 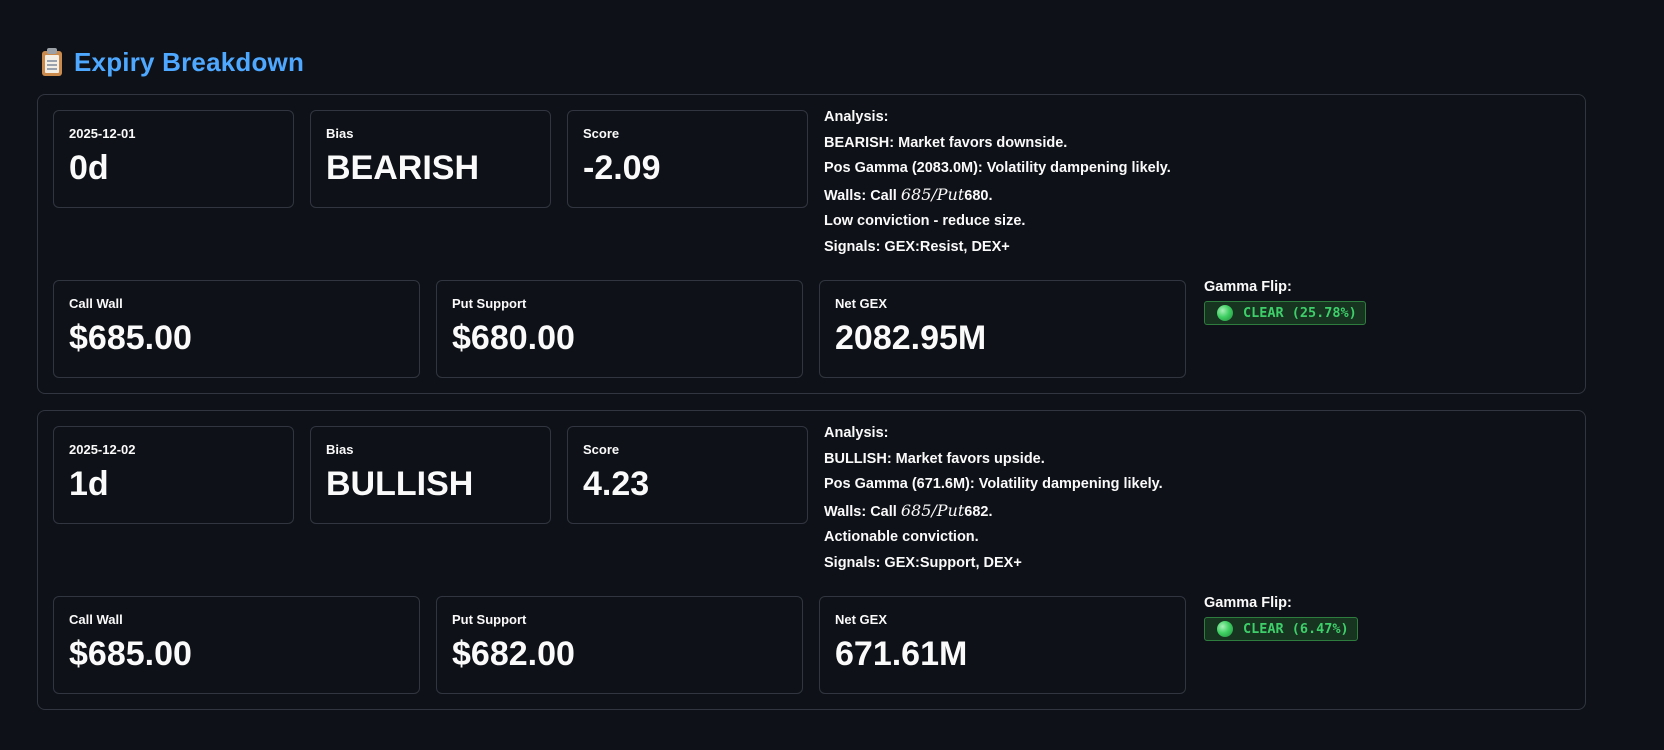 I want to click on net-gex-value: 671.61M, so click(x=901, y=654).